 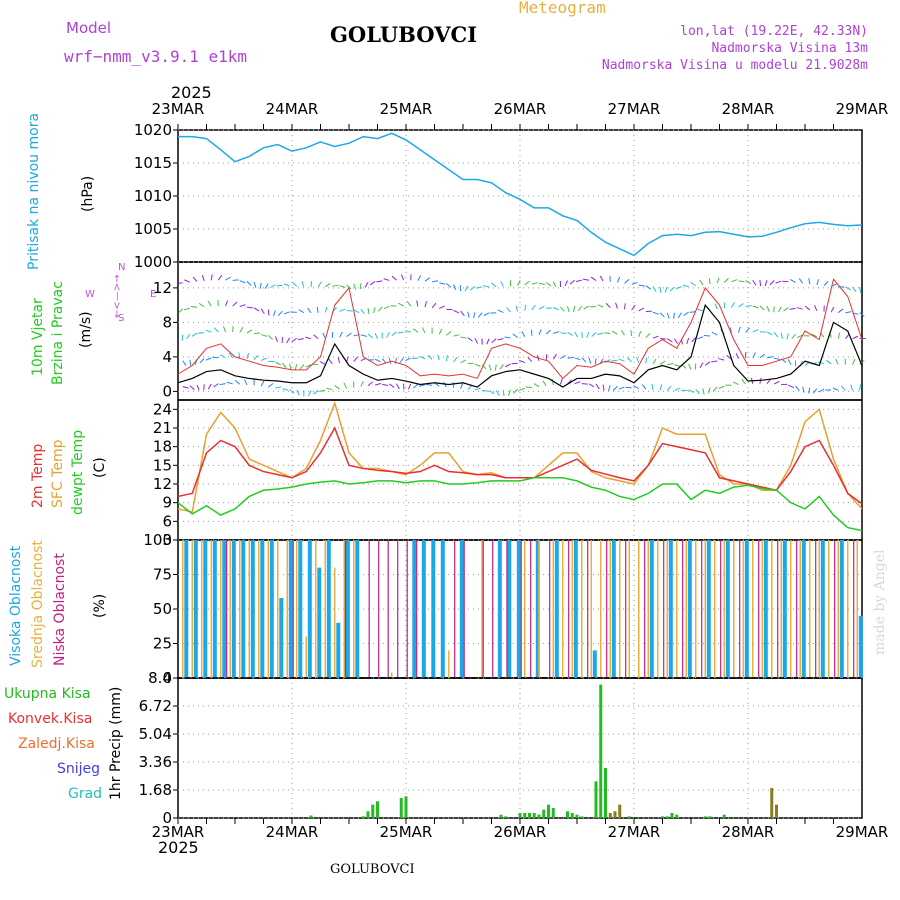 I want to click on station-title: GOLUBOVCI, so click(x=404, y=34).